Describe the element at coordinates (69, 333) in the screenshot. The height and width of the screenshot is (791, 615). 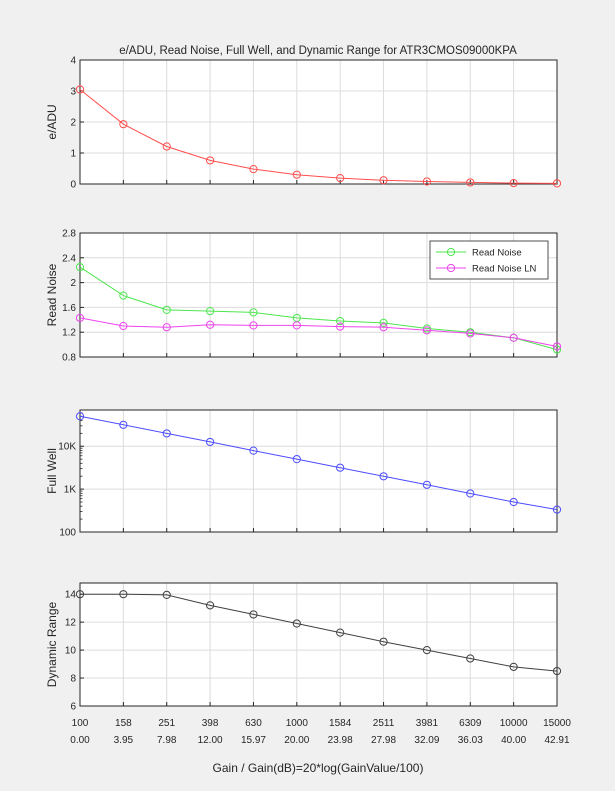
I see `y-tick-label: 1.2` at that location.